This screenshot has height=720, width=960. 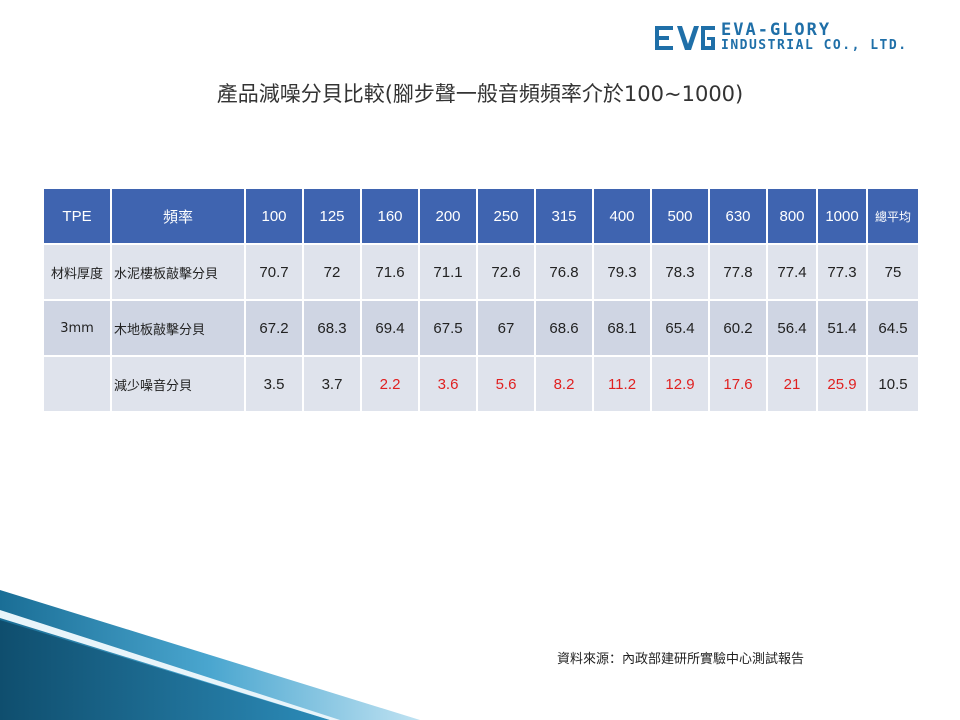 I want to click on value-cell: 69.4, so click(x=390, y=328).